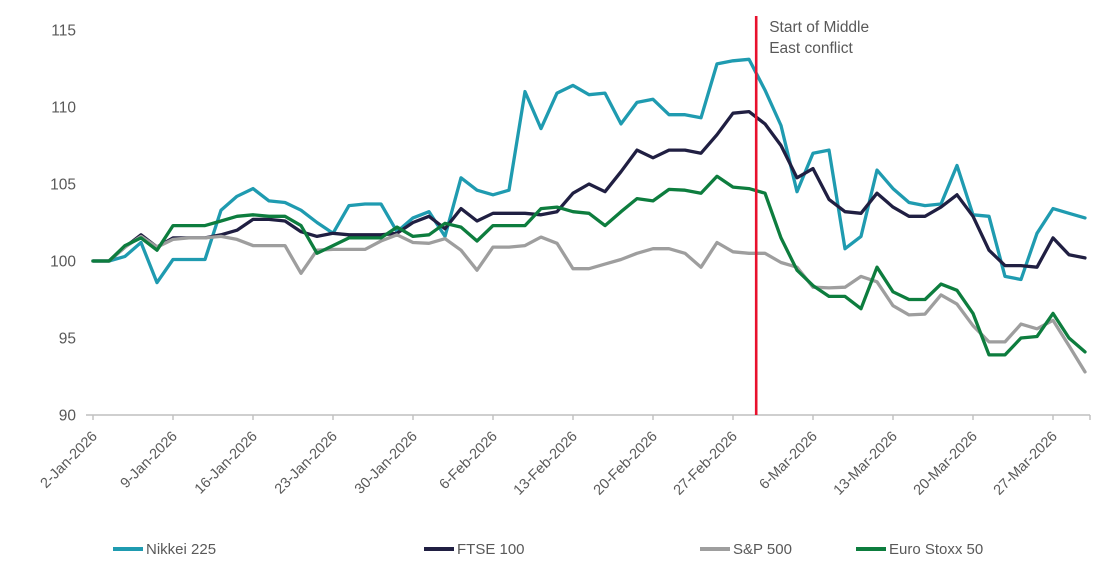 This screenshot has height=573, width=1093. Describe the element at coordinates (226, 463) in the screenshot. I see `x-axis-tick-label: 16-Jan-2026` at that location.